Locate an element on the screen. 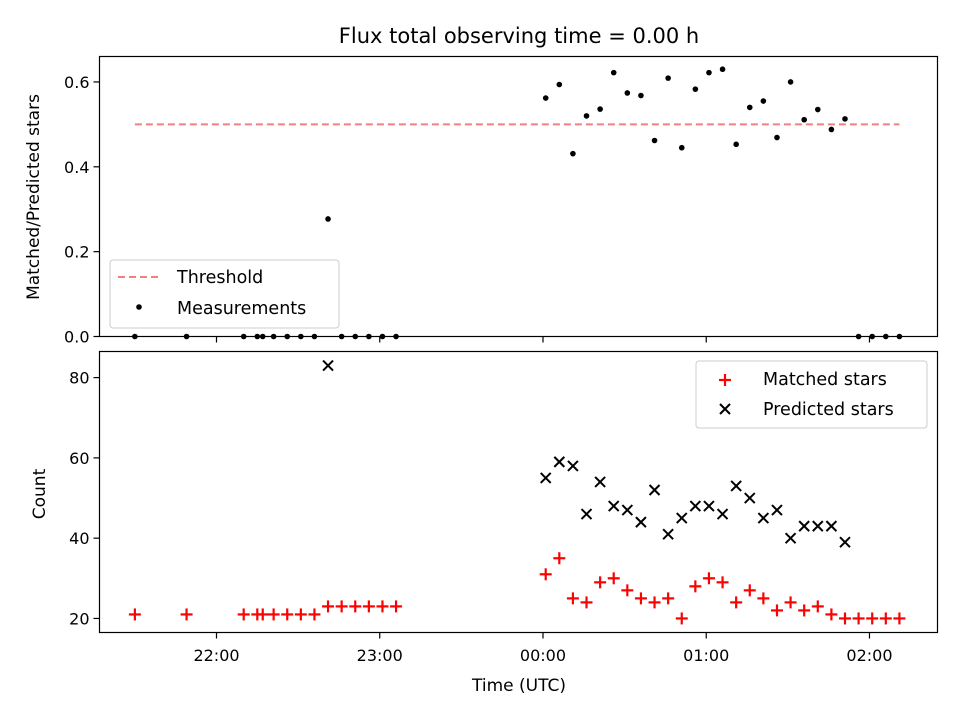  measurements-legend-label: Measurements is located at coordinates (241, 309).